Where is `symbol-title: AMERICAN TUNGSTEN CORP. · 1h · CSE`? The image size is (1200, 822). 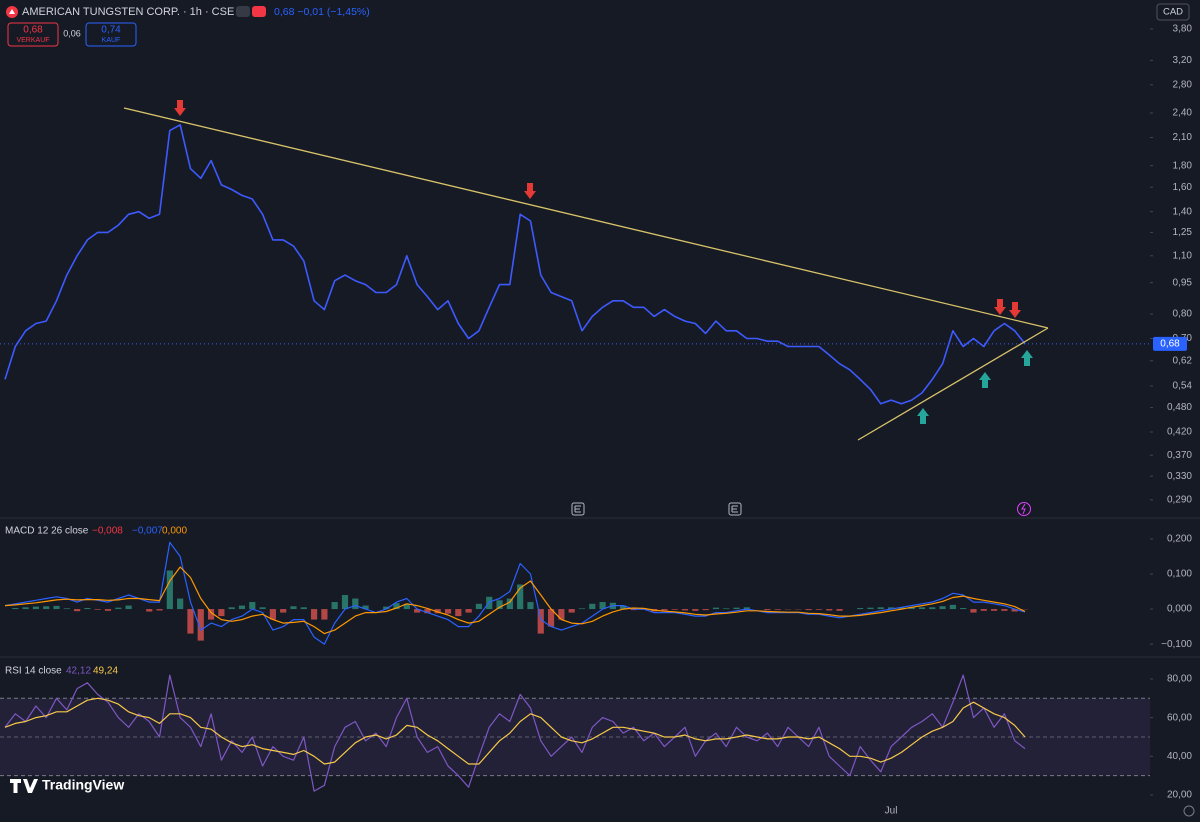
symbol-title: AMERICAN TUNGSTEN CORP. · 1h · CSE is located at coordinates (128, 12).